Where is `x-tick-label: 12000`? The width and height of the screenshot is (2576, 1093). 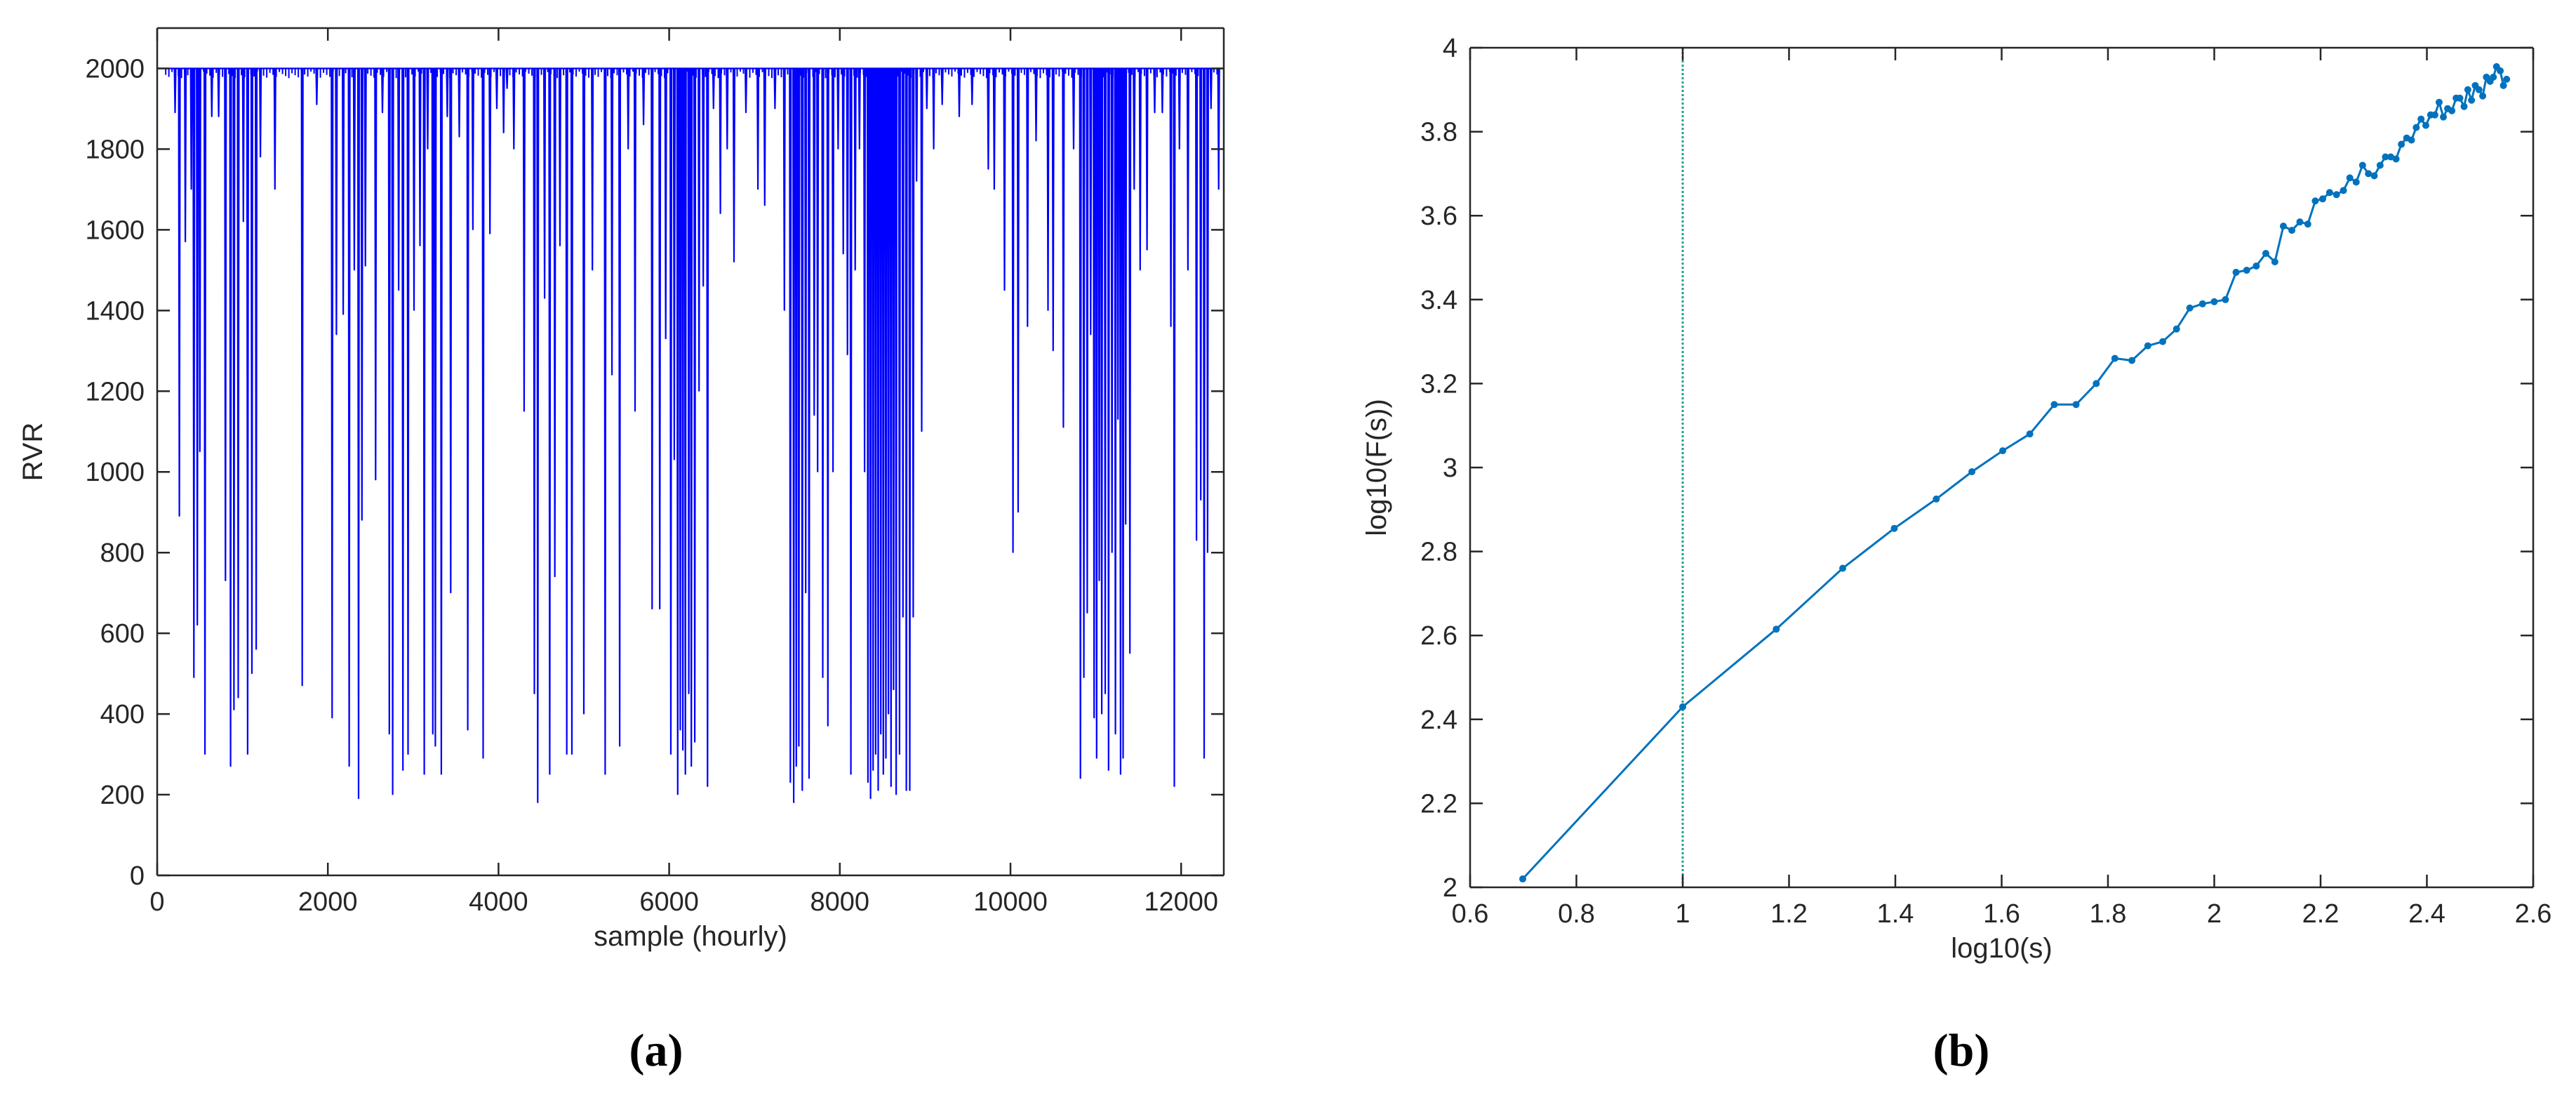
x-tick-label: 12000 is located at coordinates (1181, 902).